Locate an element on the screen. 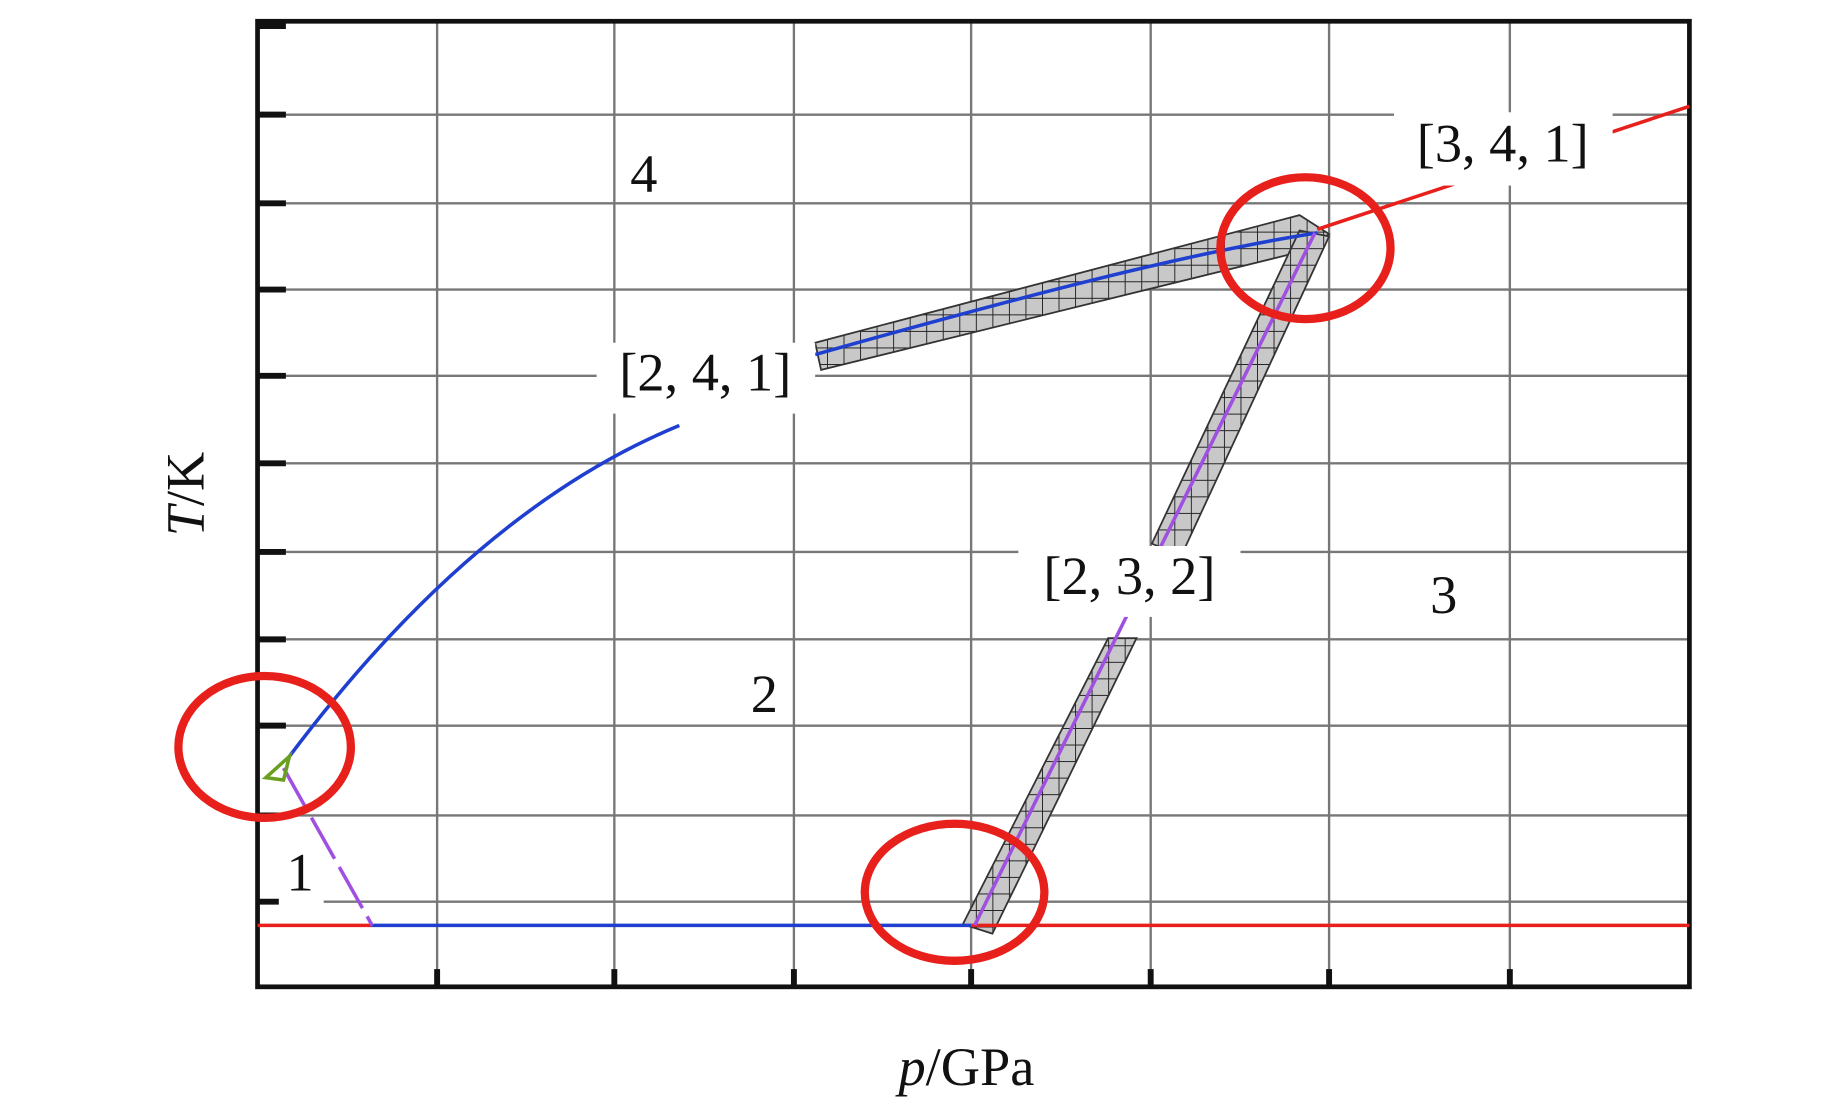  region-label: 4 is located at coordinates (643, 174).